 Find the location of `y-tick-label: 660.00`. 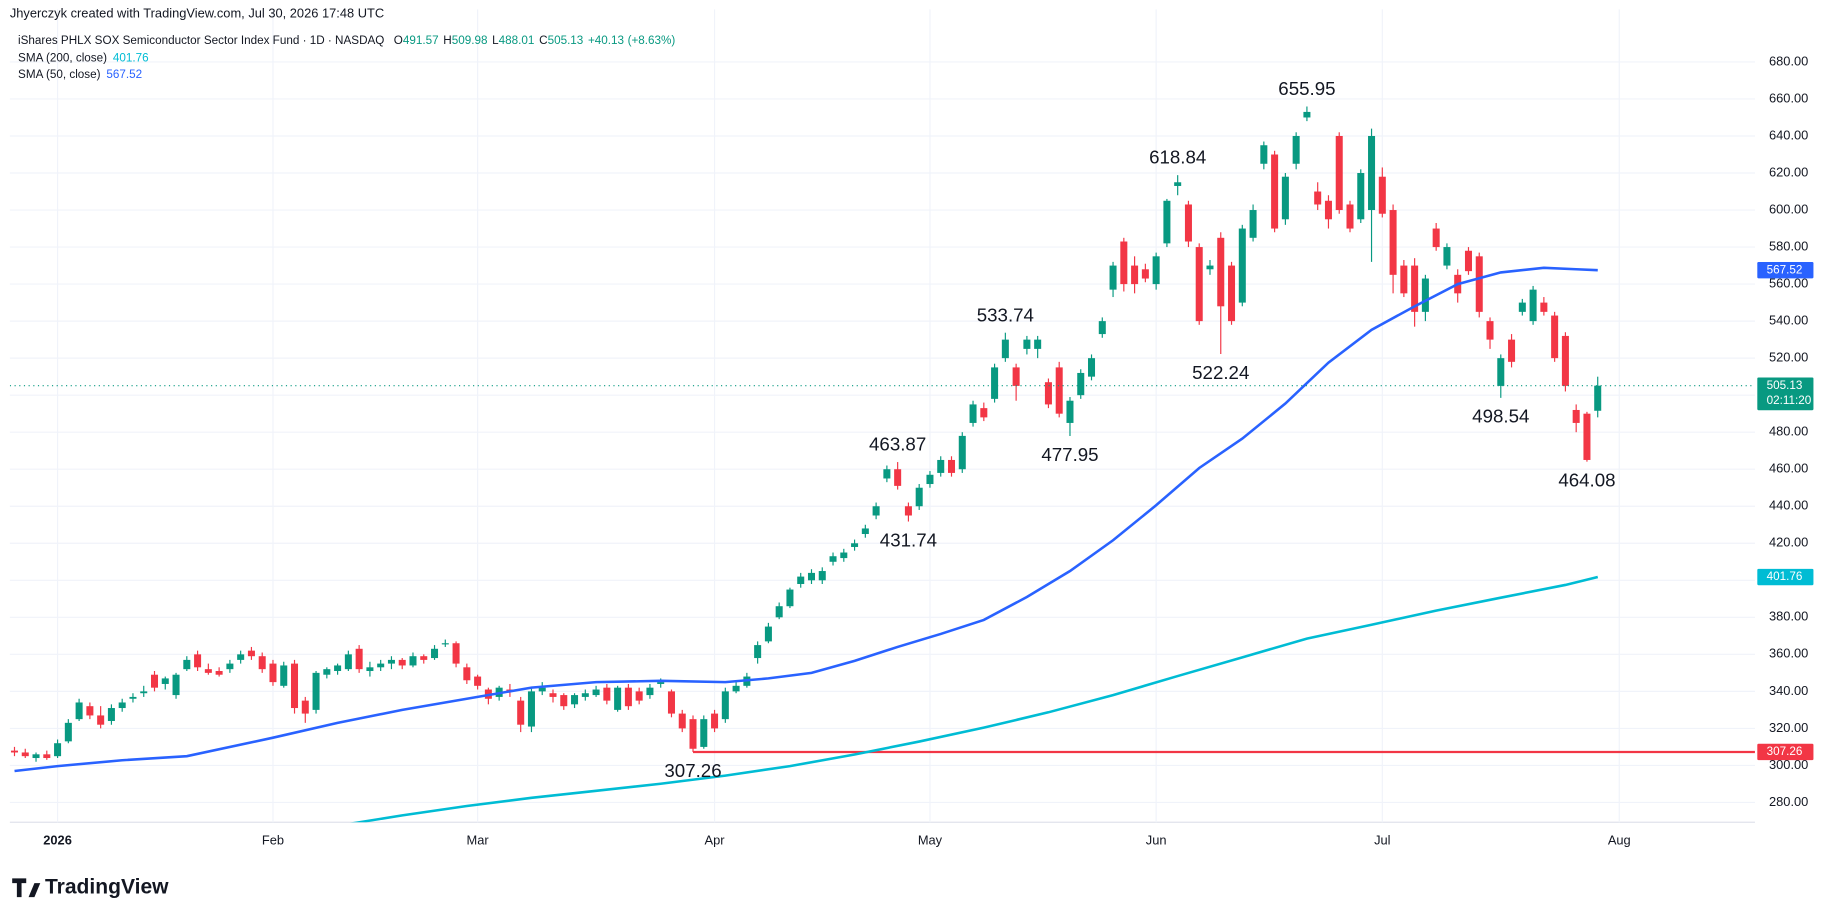

y-tick-label: 660.00 is located at coordinates (1788, 97).